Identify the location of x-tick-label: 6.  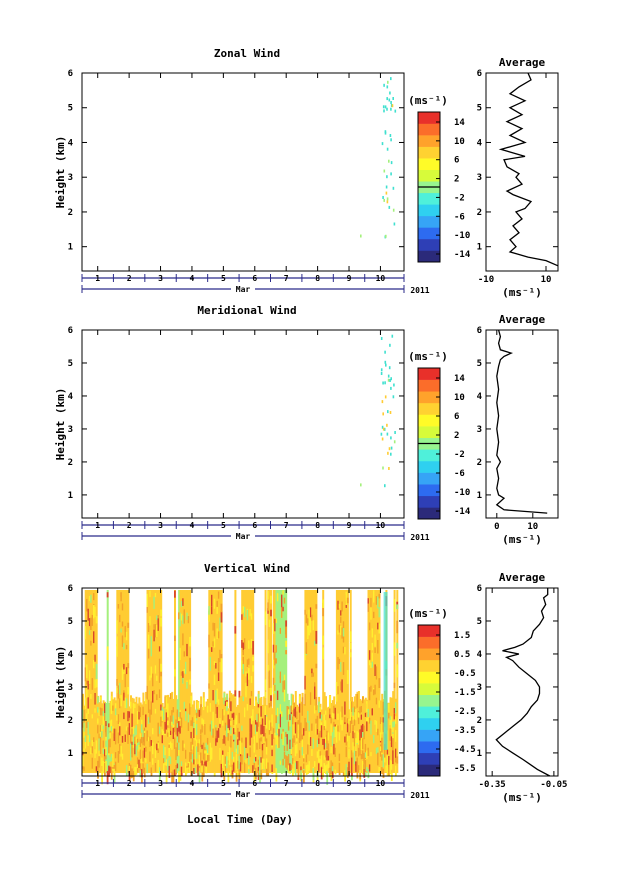
(254, 783).